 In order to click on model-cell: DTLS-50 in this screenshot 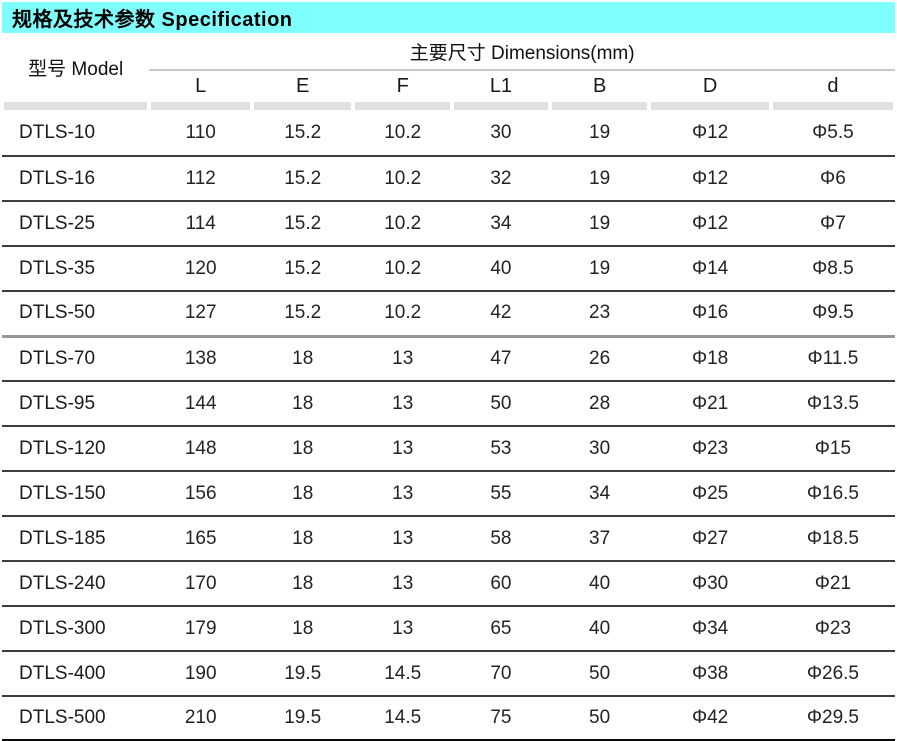, I will do `click(76, 314)`.